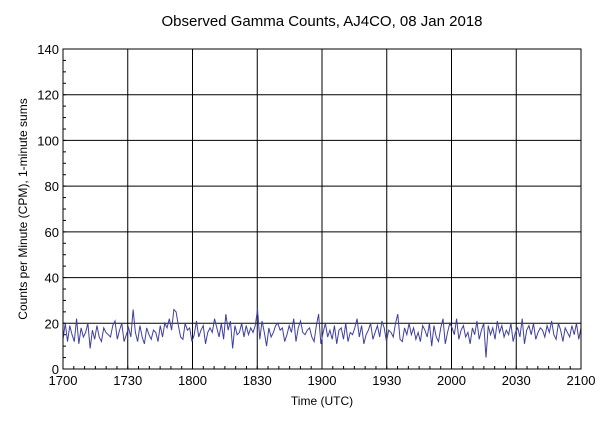 Image resolution: width=600 pixels, height=428 pixels. Describe the element at coordinates (127, 380) in the screenshot. I see `x-tick-label: 1730` at that location.